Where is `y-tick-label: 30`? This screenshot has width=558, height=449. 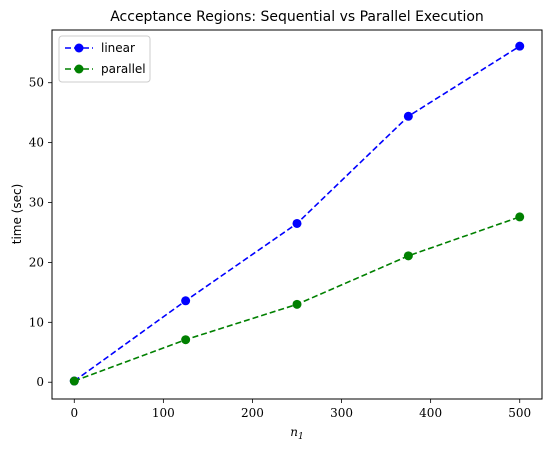
y-tick-label: 30 is located at coordinates (36, 203).